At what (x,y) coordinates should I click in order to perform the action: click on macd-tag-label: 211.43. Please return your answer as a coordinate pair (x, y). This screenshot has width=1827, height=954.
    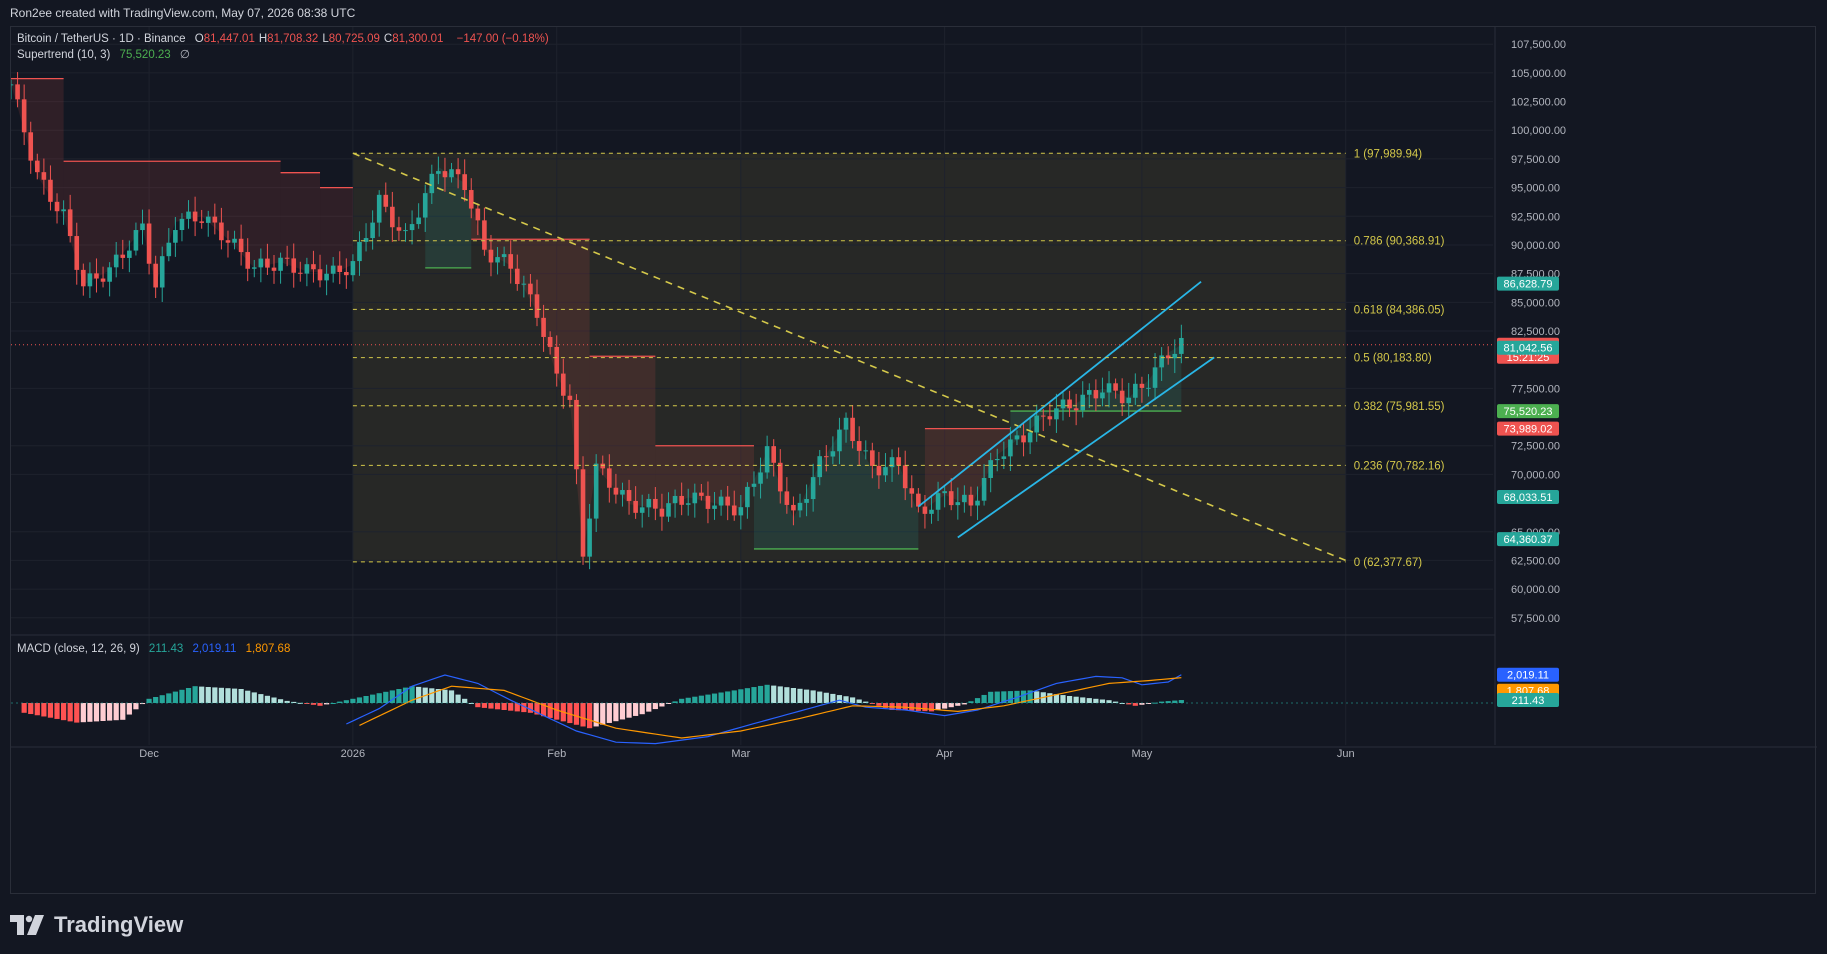
    Looking at the image, I should click on (1528, 701).